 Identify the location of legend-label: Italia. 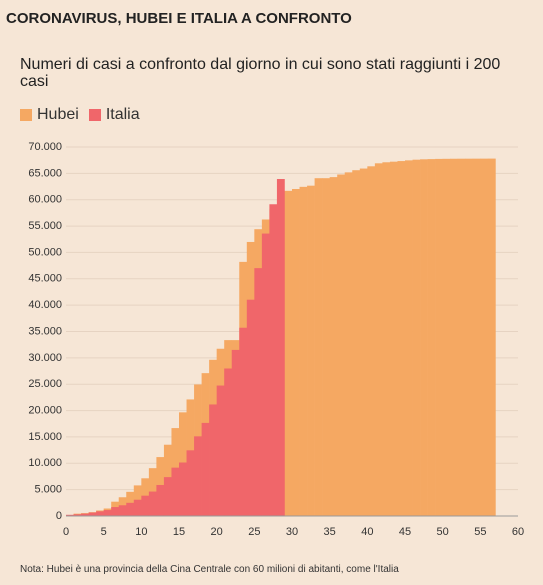
(122, 114).